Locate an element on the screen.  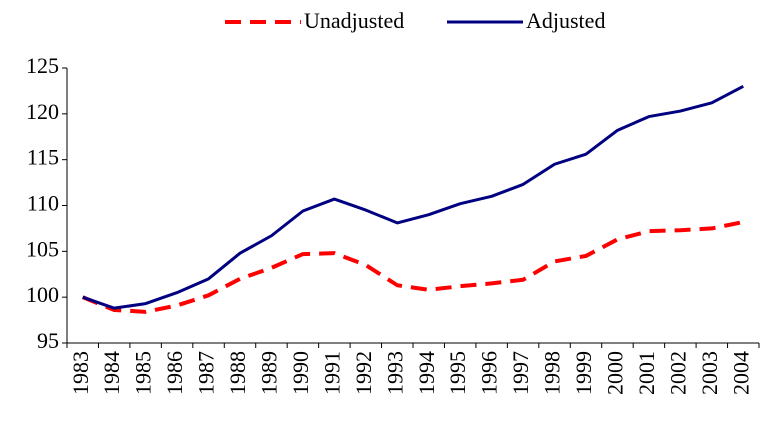
x-tick-label: 2004 is located at coordinates (740, 373).